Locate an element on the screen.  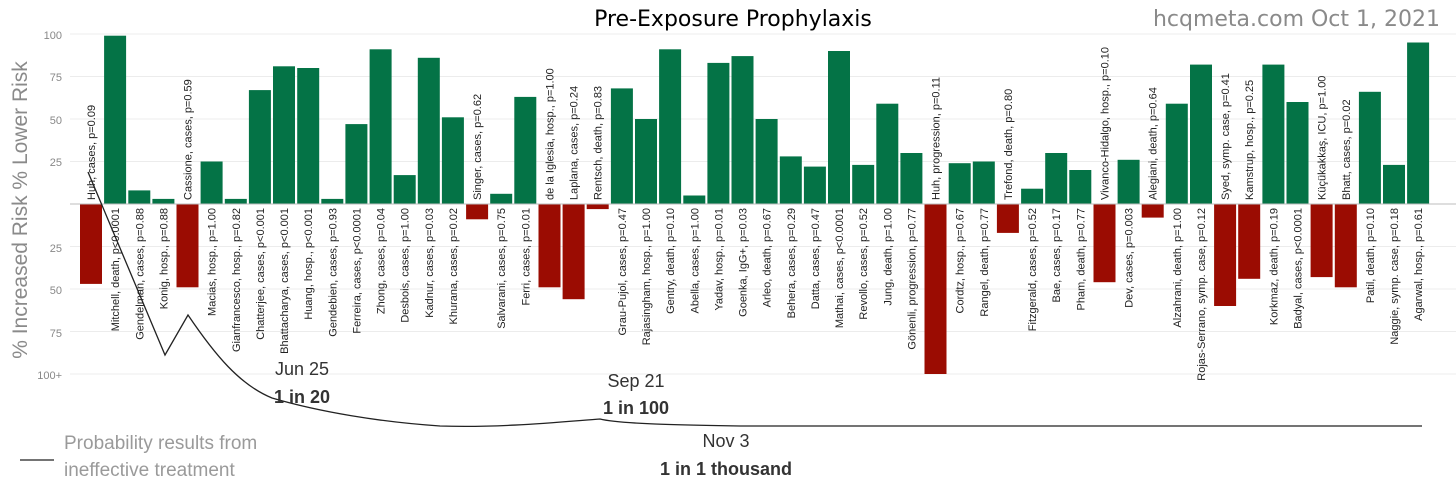
bar-label: Datta, cases, p=0.47 is located at coordinates (816, 258).